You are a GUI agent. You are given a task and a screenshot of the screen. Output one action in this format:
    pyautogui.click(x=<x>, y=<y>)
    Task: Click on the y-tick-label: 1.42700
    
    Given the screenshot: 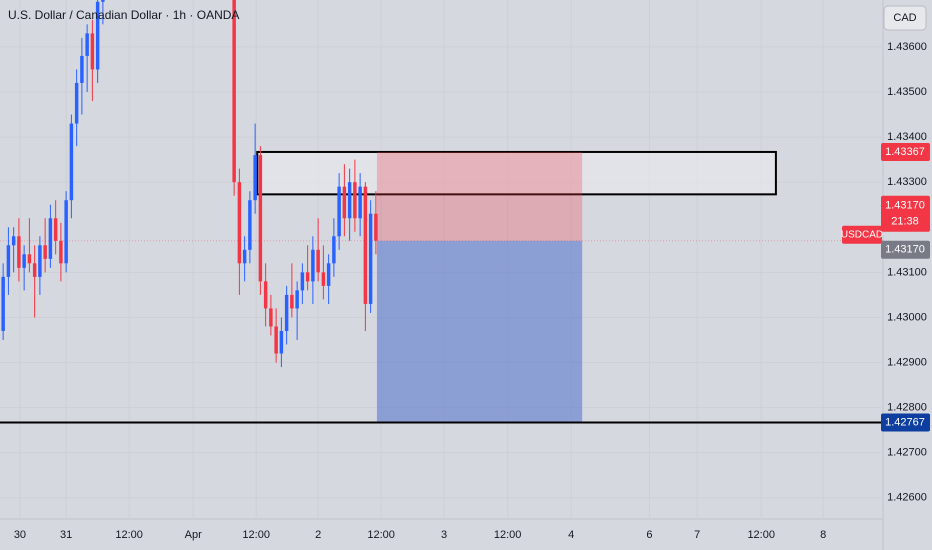 What is the action you would take?
    pyautogui.click(x=907, y=453)
    